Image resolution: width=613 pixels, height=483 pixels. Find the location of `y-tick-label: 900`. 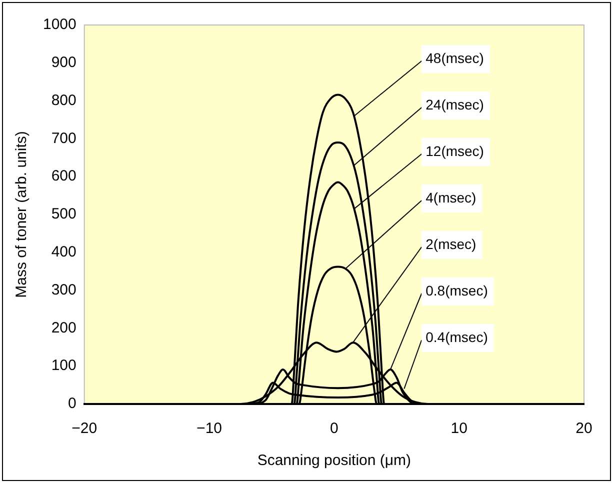

y-tick-label: 900 is located at coordinates (63, 63).